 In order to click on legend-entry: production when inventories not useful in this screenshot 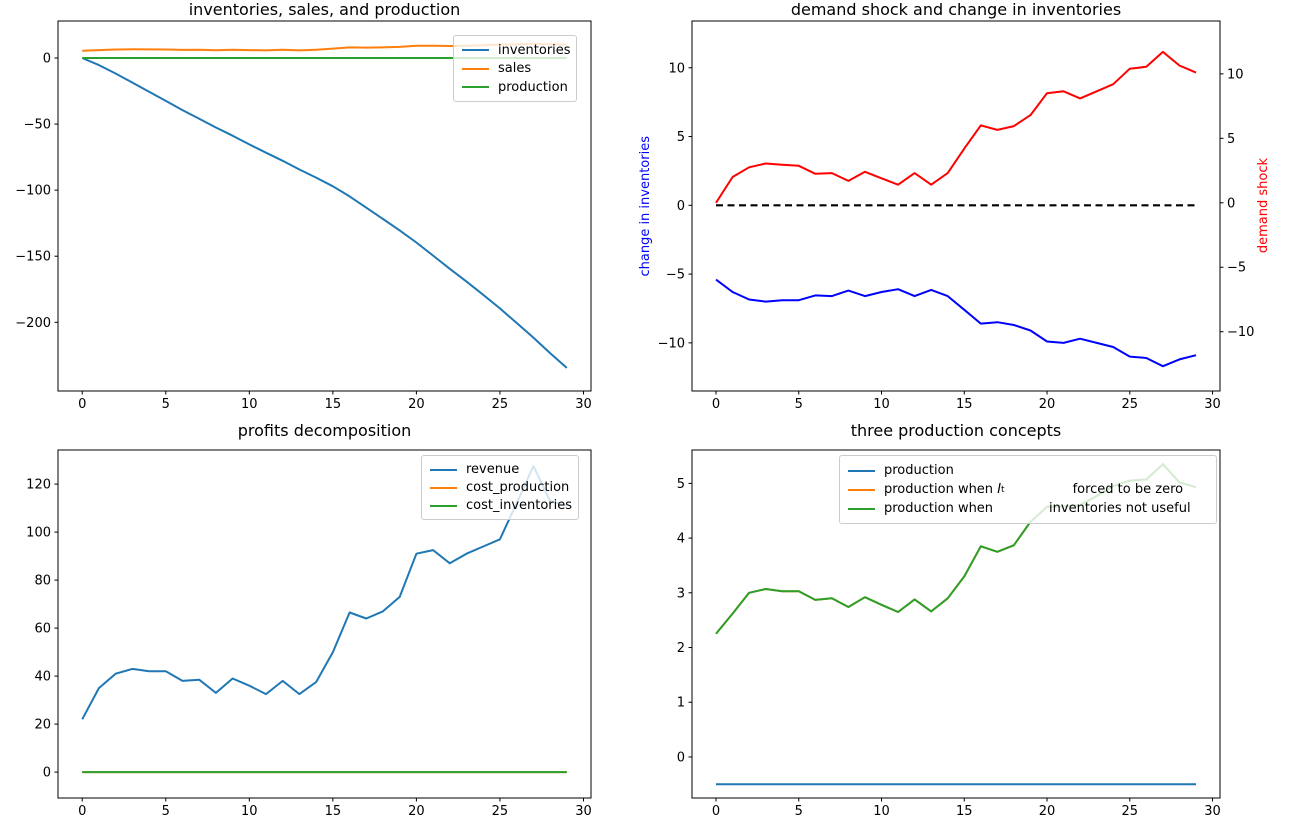, I will do `click(1028, 508)`.